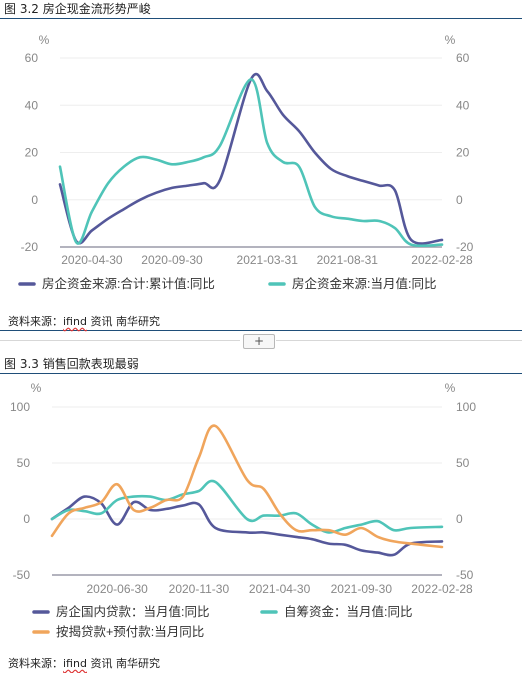 Image resolution: width=522 pixels, height=673 pixels. What do you see at coordinates (120, 340) in the screenshot?
I see `separator-left` at bounding box center [120, 340].